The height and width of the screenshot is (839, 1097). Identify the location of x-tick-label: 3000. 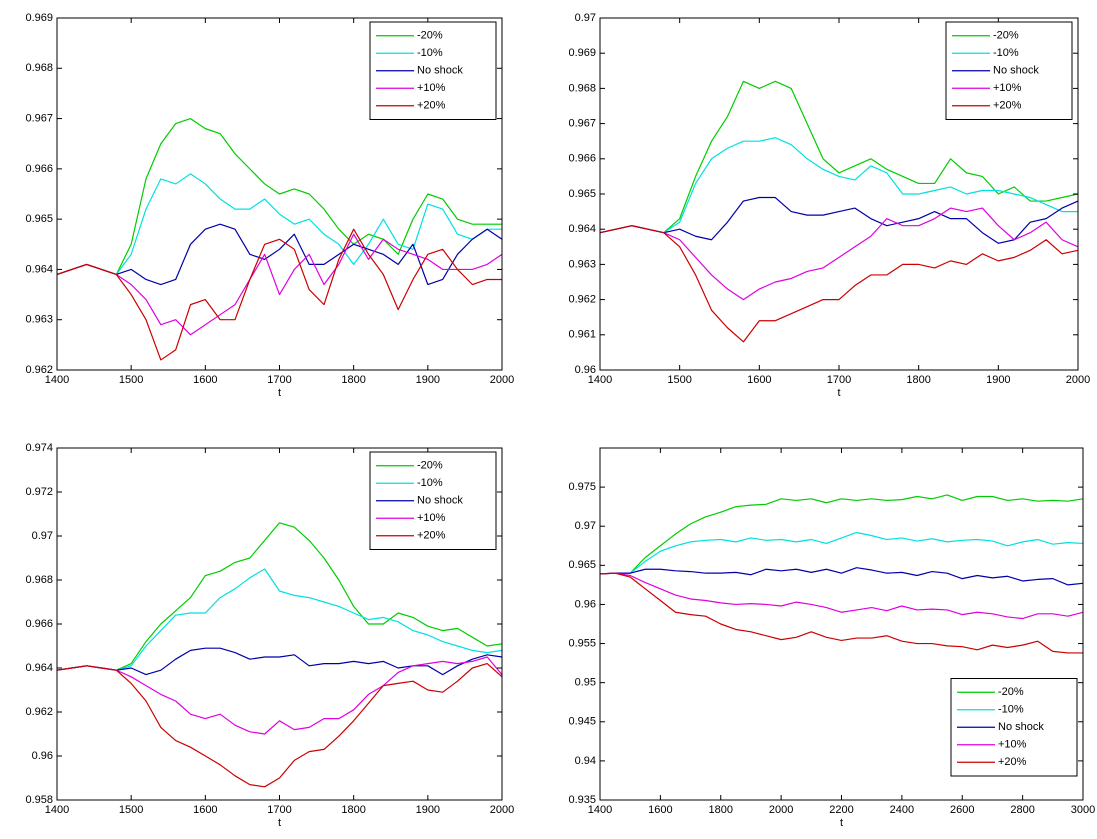
(1083, 810).